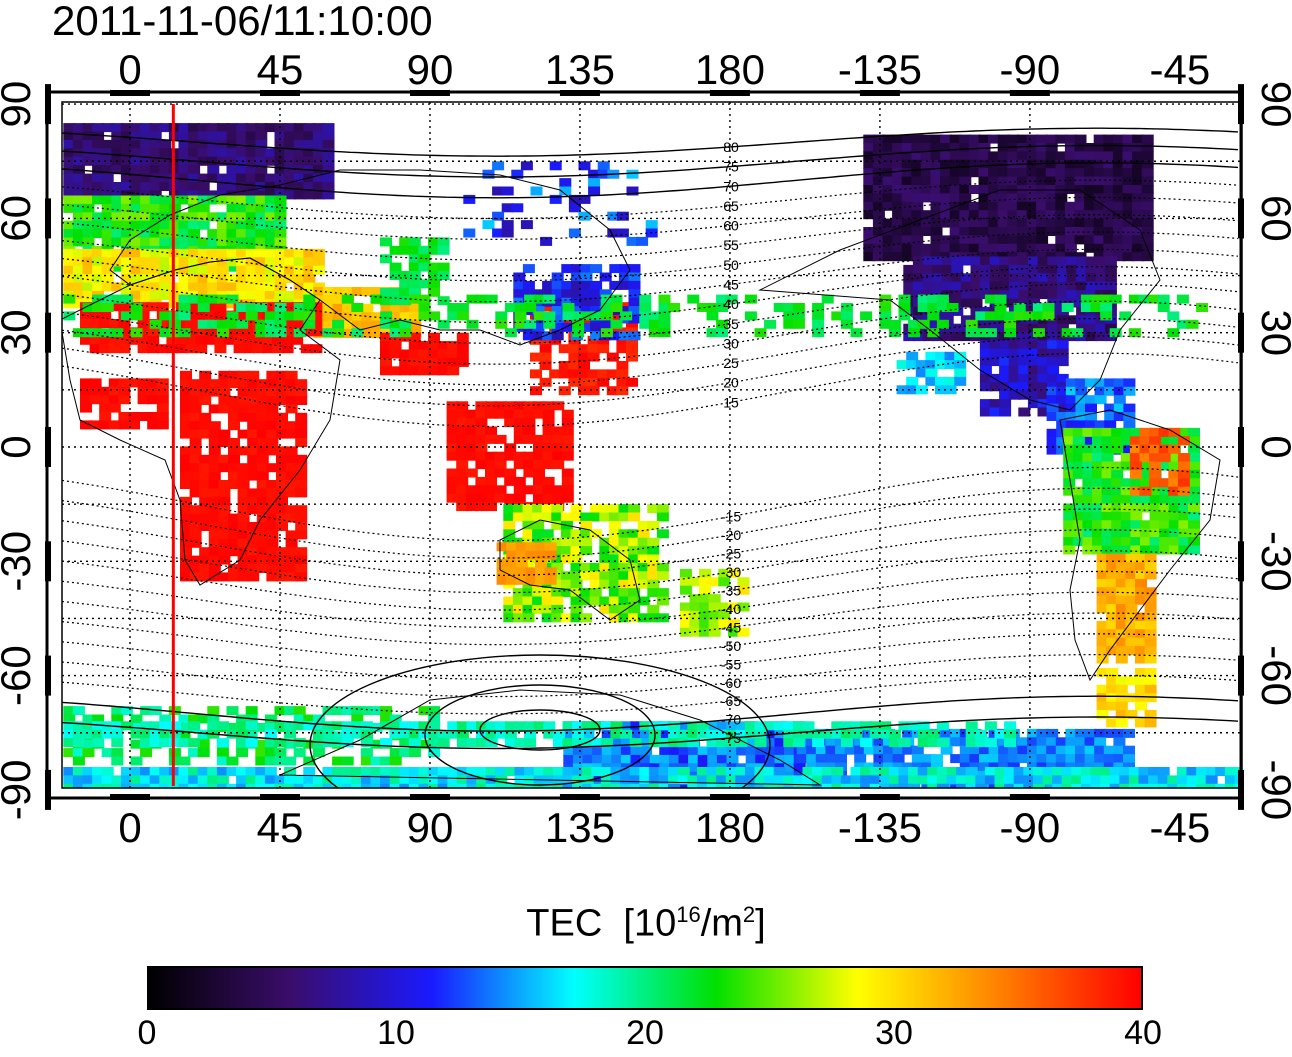 The width and height of the screenshot is (1292, 1057). Describe the element at coordinates (580, 69) in the screenshot. I see `top-longitude-label: 135` at that location.